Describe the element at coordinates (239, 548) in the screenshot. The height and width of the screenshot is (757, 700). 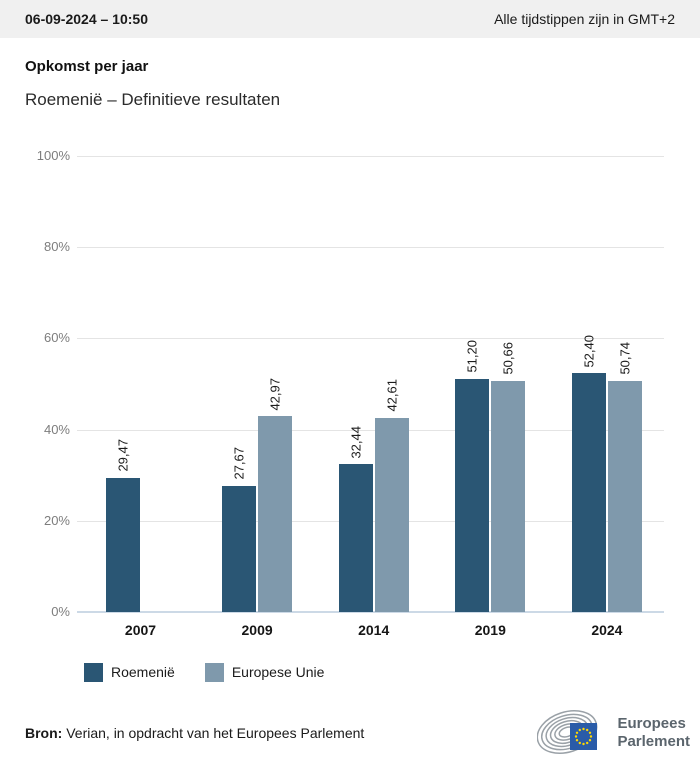
I see `bar-2009-roemenie` at that location.